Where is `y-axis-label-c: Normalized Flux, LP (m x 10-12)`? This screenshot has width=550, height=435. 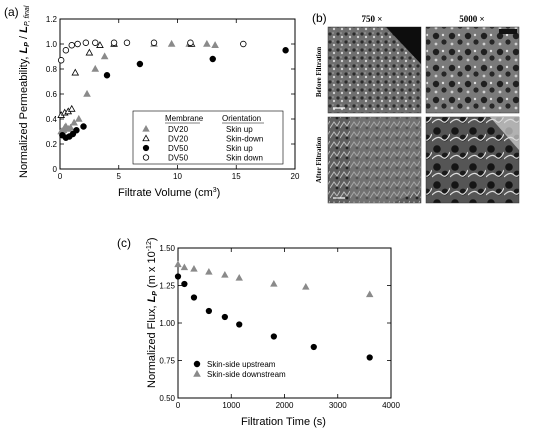 y-axis-label-c: Normalized Flux, LP (m x 10-12) is located at coordinates (152, 312).